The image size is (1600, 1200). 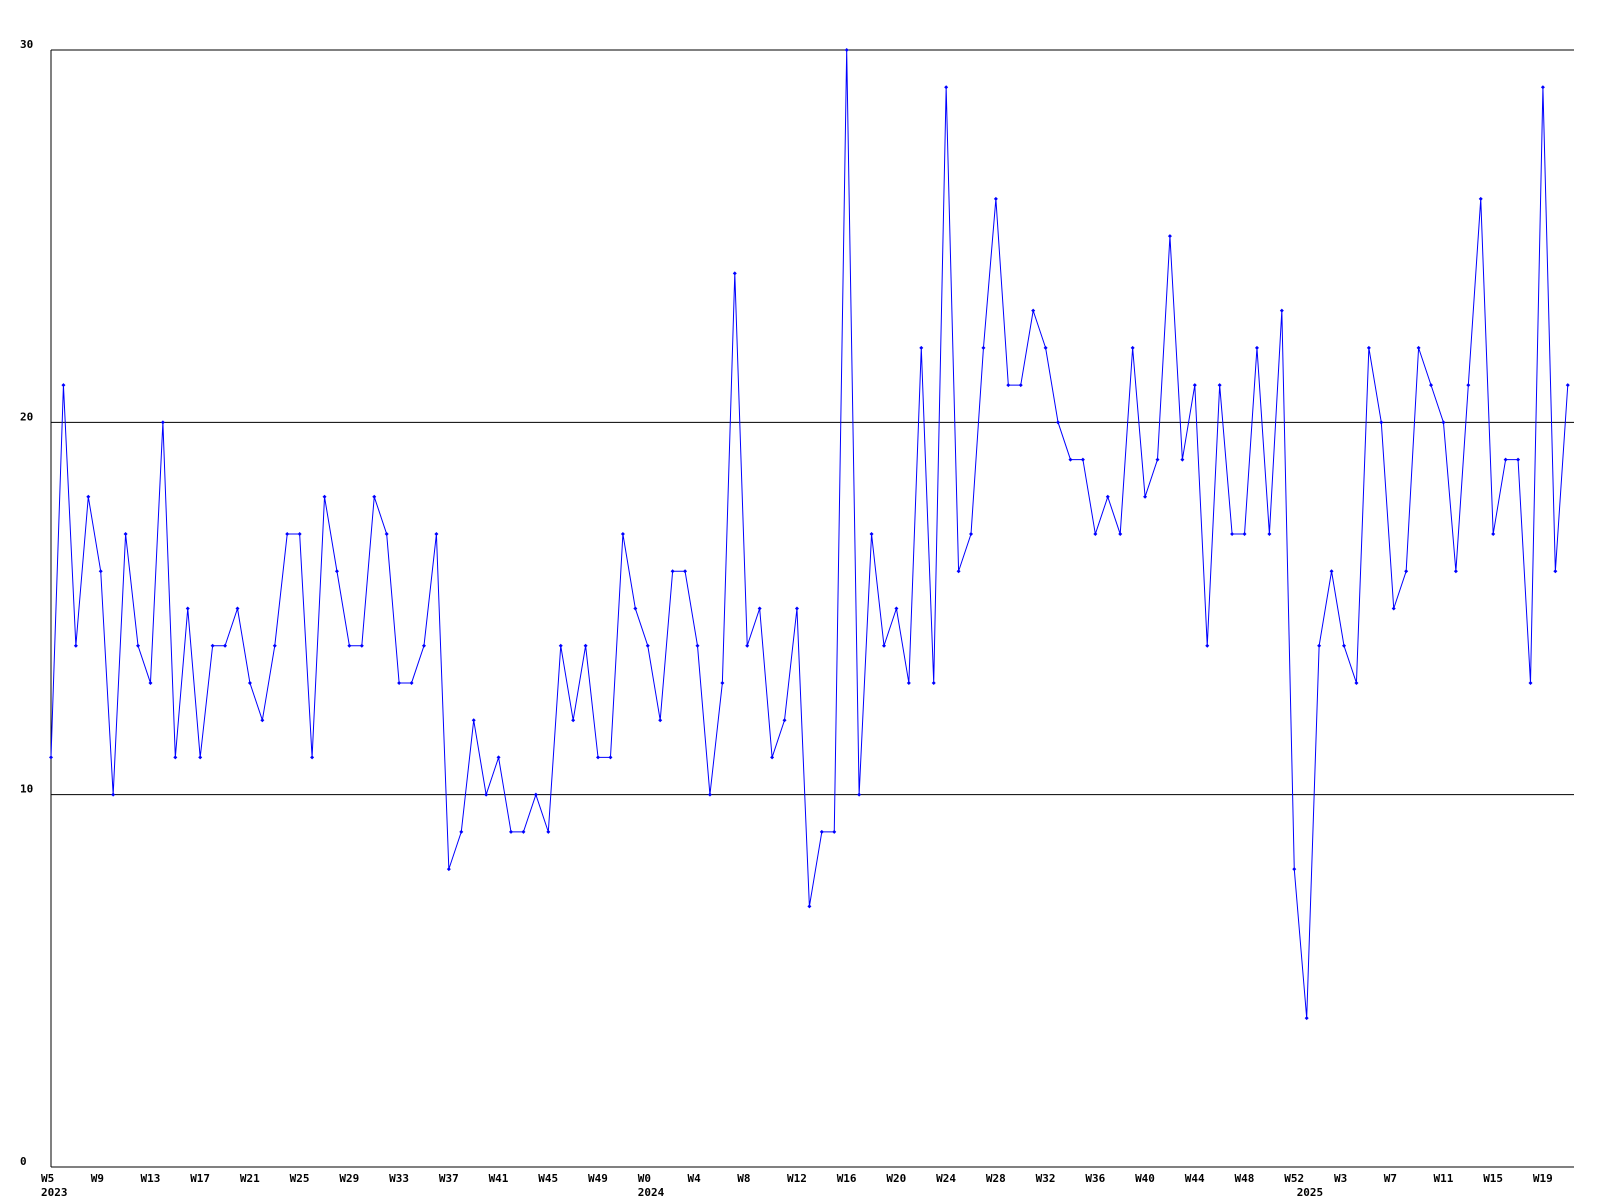 What do you see at coordinates (1195, 1178) in the screenshot?
I see `x-tick-label: W44` at bounding box center [1195, 1178].